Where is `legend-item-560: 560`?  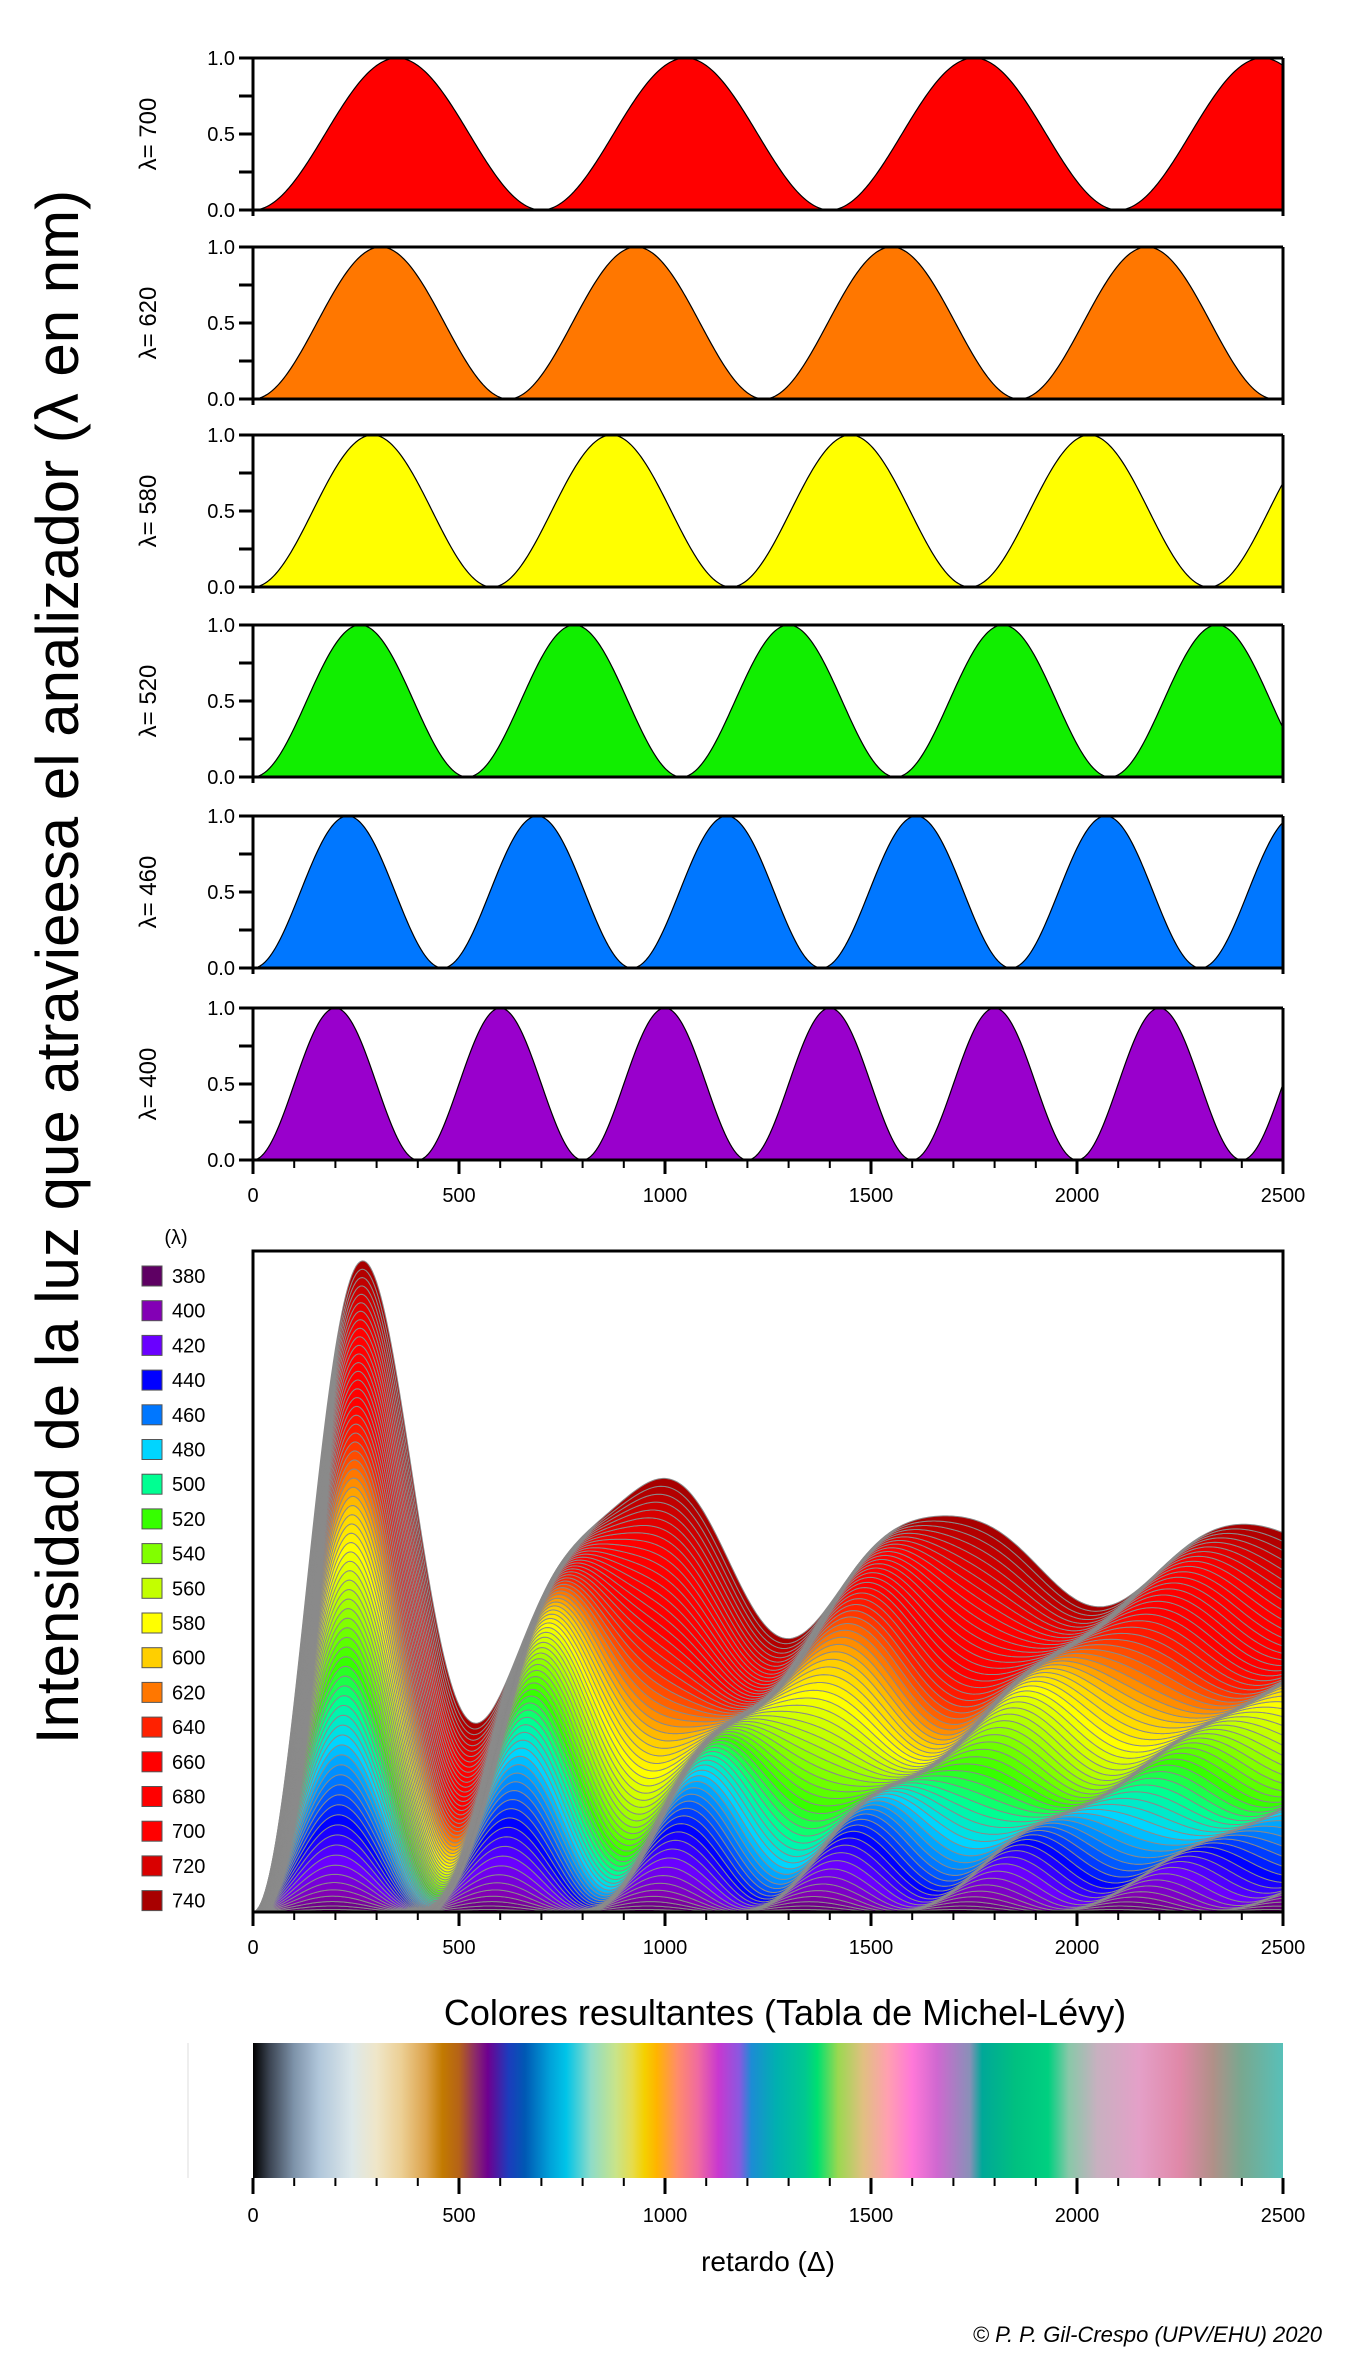 legend-item-560: 560 is located at coordinates (173, 1588).